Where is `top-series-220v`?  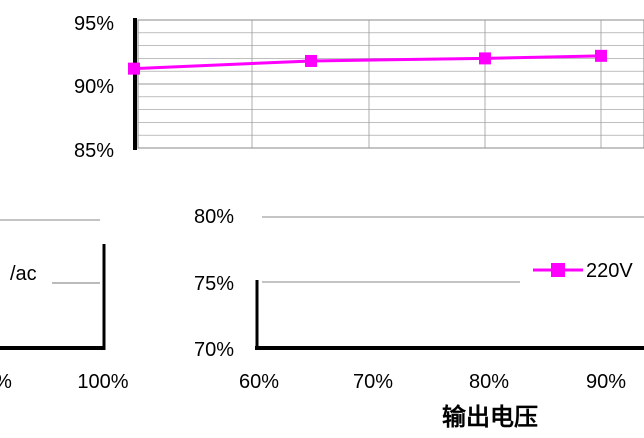 top-series-220v is located at coordinates (367, 62).